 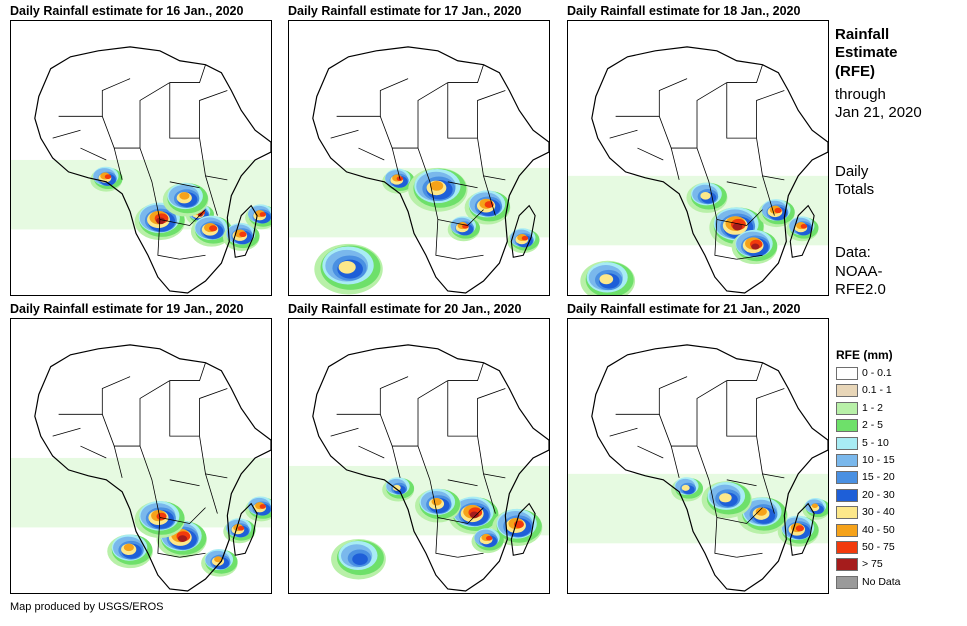 What do you see at coordinates (852, 171) in the screenshot?
I see `side-daily-label: Daily` at bounding box center [852, 171].